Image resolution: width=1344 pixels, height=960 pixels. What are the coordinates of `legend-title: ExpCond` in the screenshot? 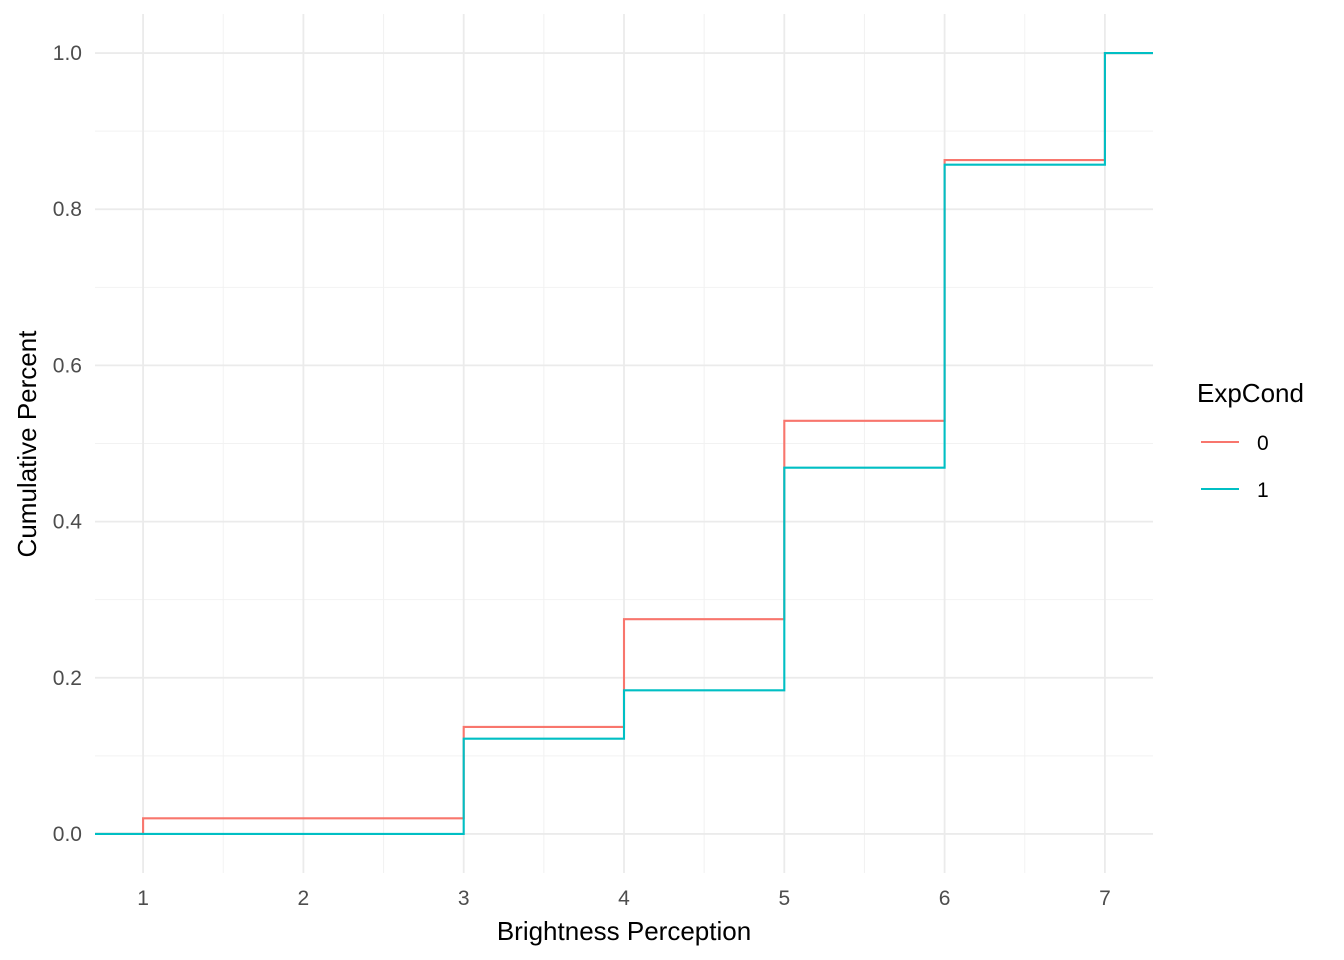 It's located at (1250, 393).